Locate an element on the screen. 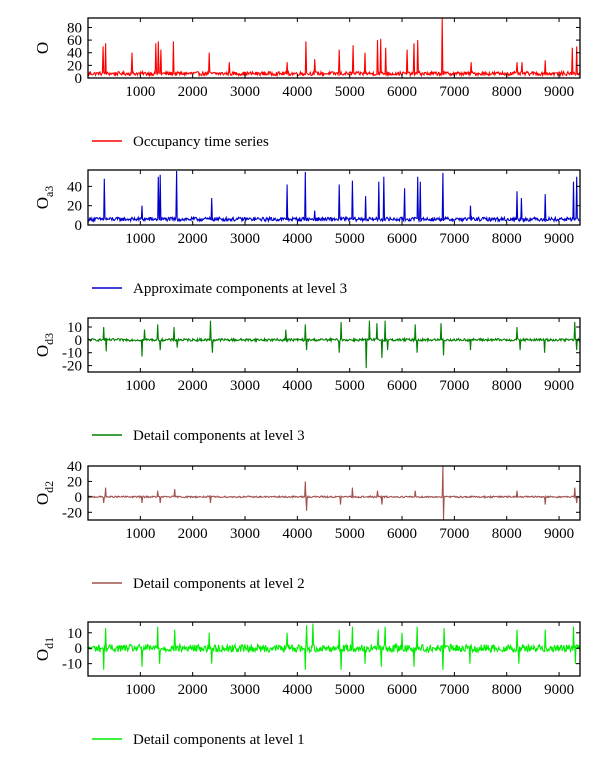 The image size is (600, 777). y-tick-label: 60 is located at coordinates (74, 41).